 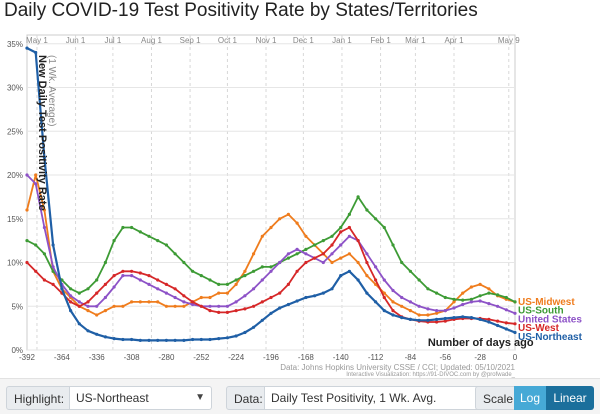 What do you see at coordinates (76, 40) in the screenshot?
I see `month-label: Jun 1` at bounding box center [76, 40].